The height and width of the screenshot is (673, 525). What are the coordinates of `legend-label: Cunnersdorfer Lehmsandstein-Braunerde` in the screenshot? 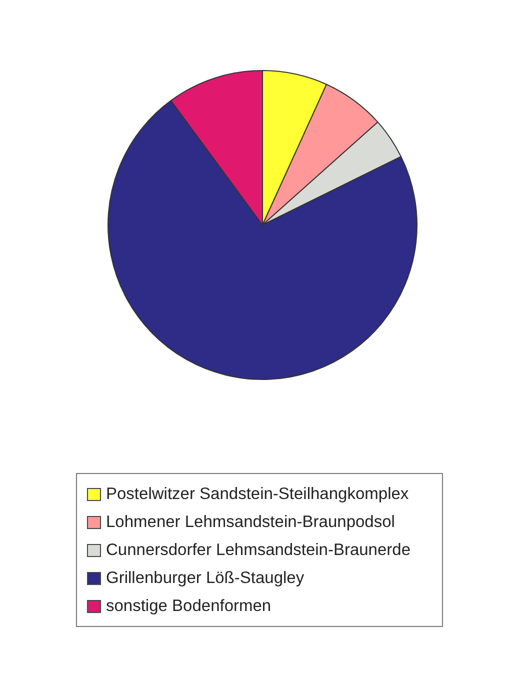 It's located at (258, 550).